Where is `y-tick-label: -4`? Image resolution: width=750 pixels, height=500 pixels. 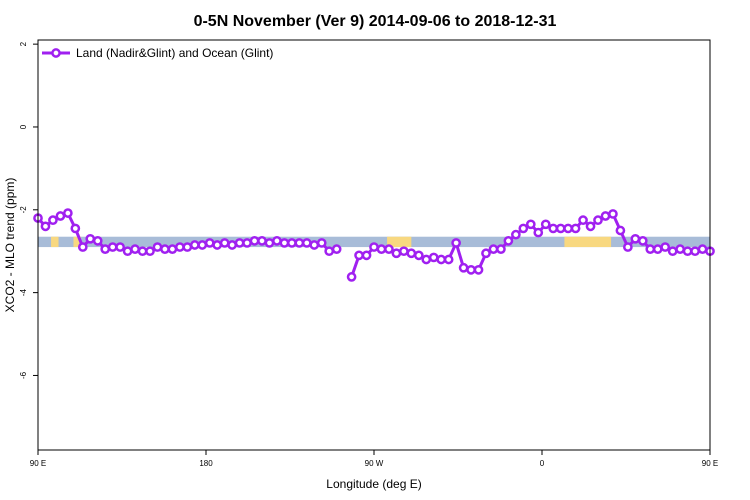
y-tick-label: -4 is located at coordinates (23, 293).